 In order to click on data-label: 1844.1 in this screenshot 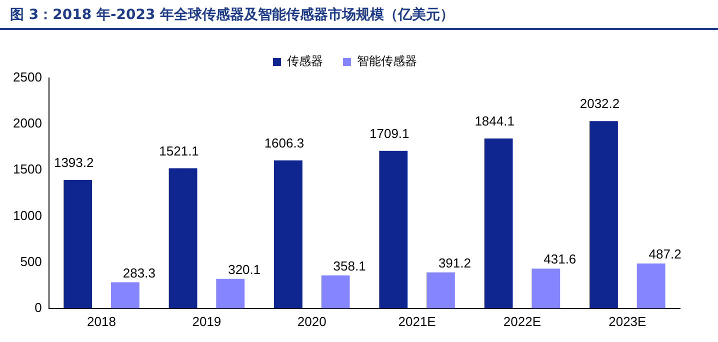, I will do `click(494, 121)`.